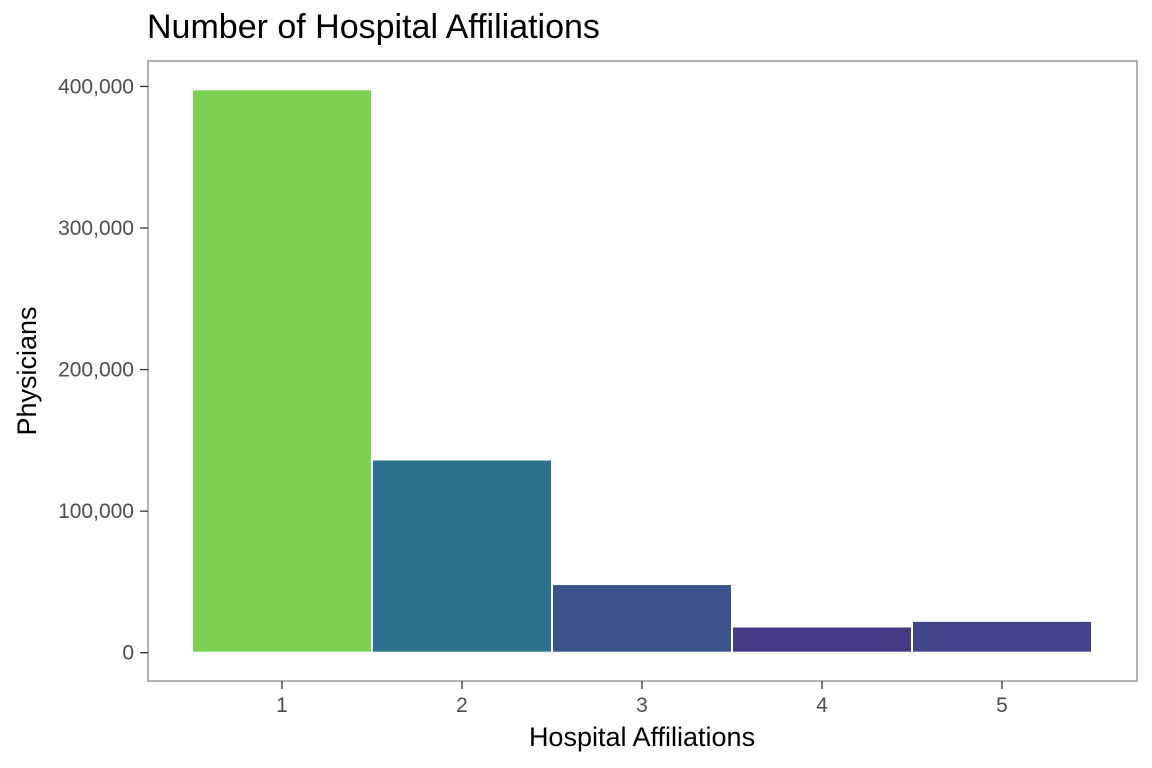 This screenshot has width=1152, height=768. I want to click on x-axis: 1 2 3 4 5, so click(642, 699).